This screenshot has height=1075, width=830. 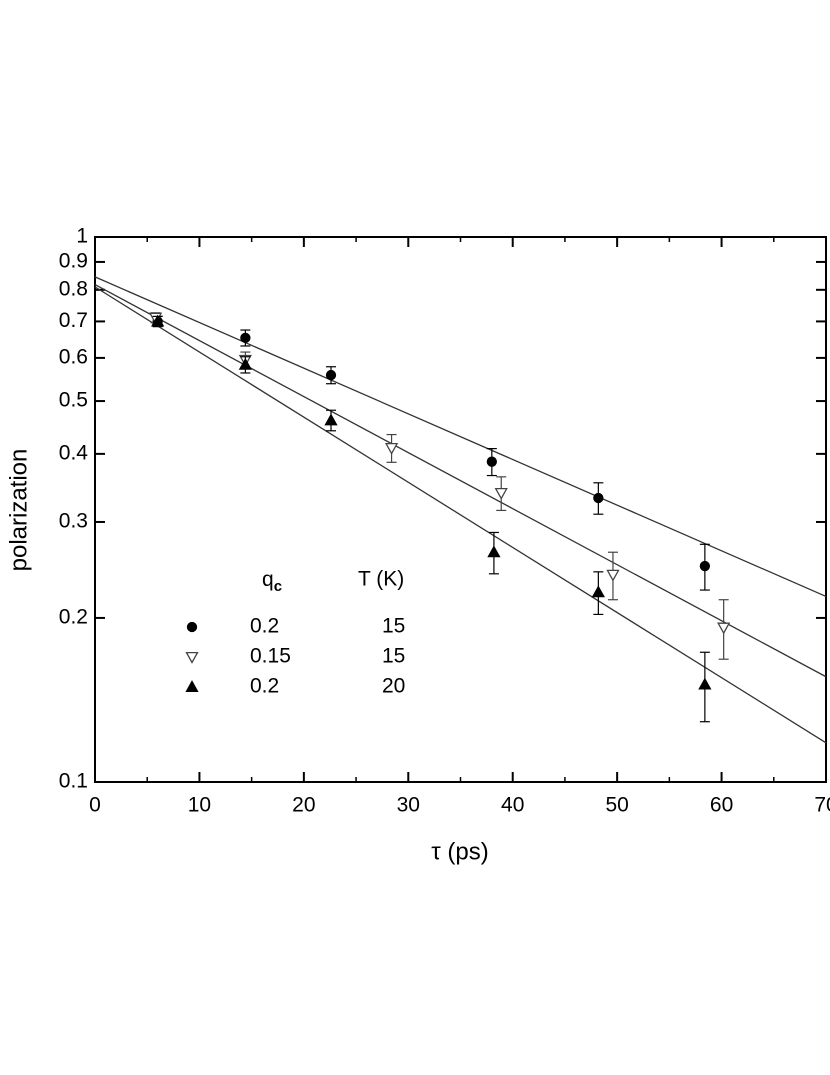 What do you see at coordinates (73, 400) in the screenshot?
I see `y-tick-label: 0.5` at bounding box center [73, 400].